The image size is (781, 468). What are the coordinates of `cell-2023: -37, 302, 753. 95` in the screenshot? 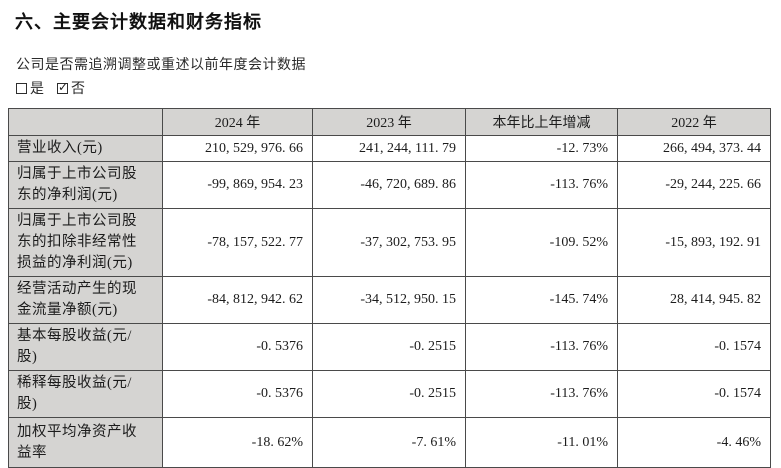 It's located at (389, 242).